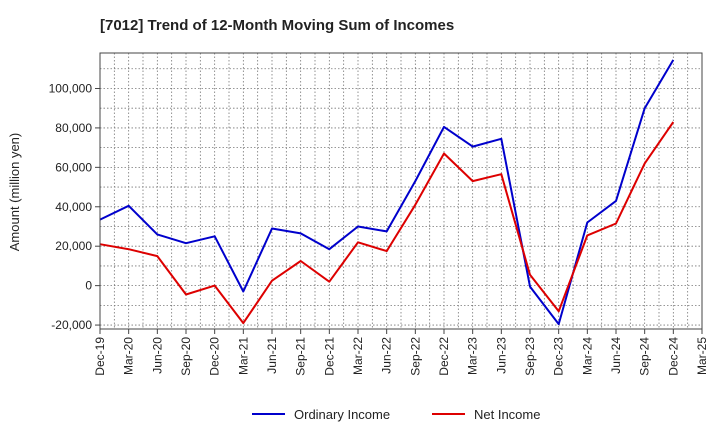 The width and height of the screenshot is (720, 440). I want to click on y-tick-label: 20,000, so click(73, 246).